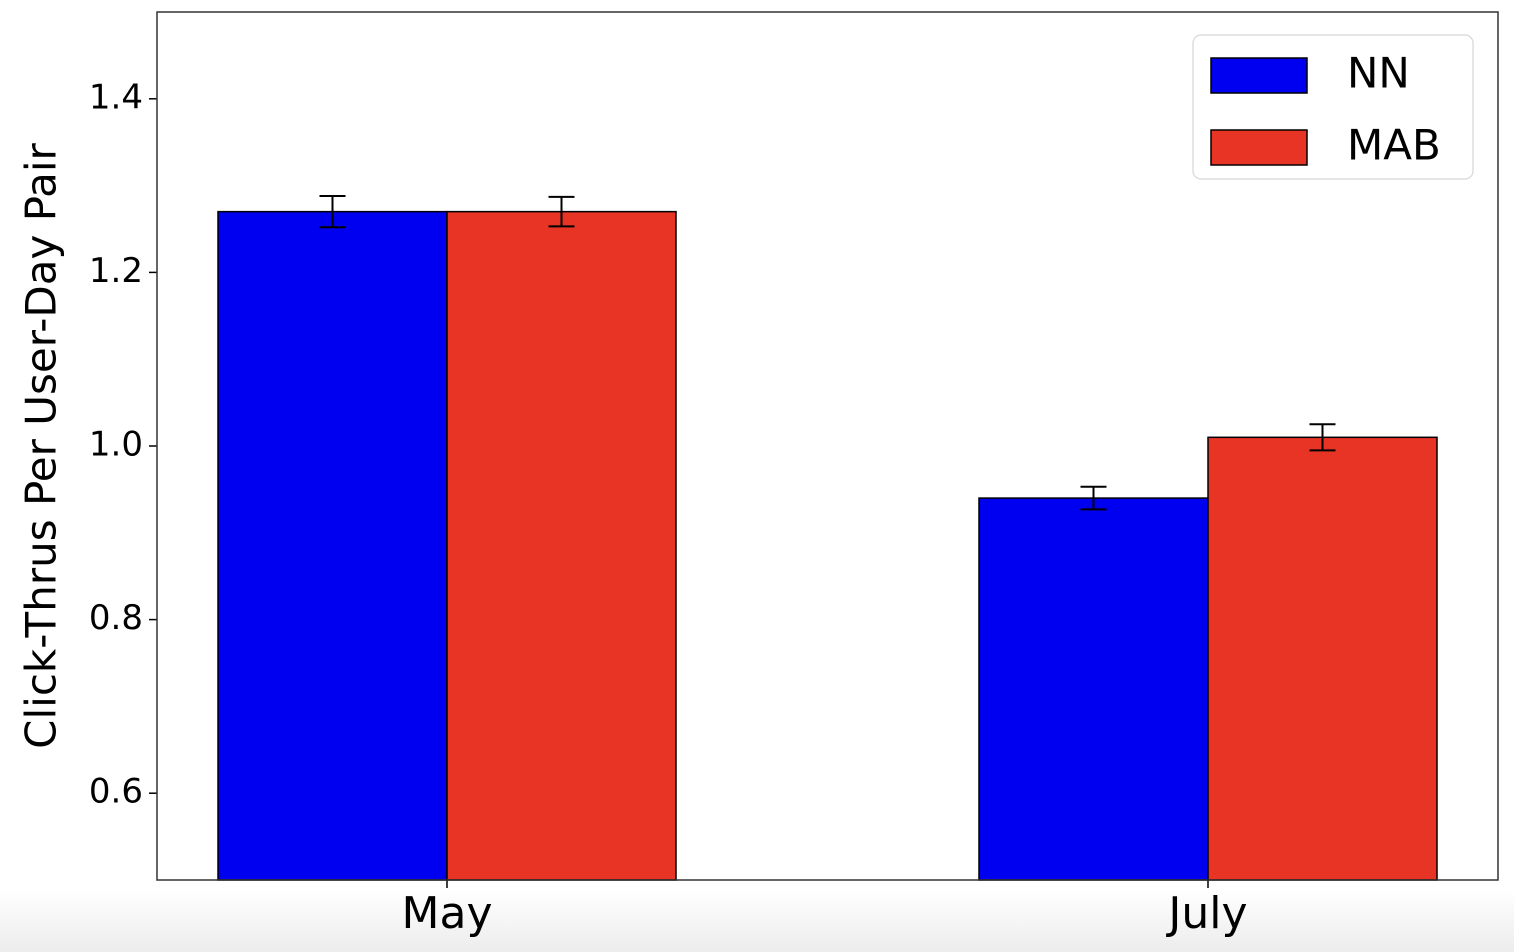 The width and height of the screenshot is (1514, 952). I want to click on legend-label: MAB, so click(1394, 145).